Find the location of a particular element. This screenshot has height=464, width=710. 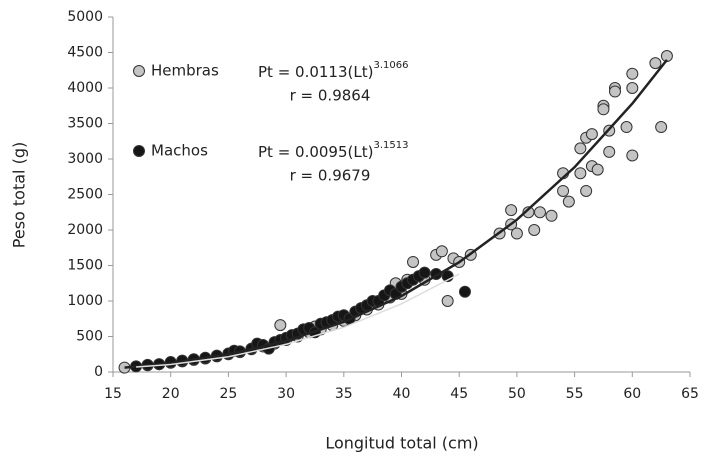

equation-exponent: 3.1513 is located at coordinates (390, 145).